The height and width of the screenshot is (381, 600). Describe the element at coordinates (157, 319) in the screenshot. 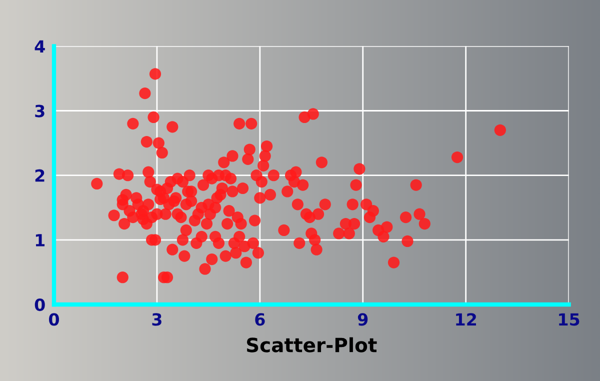

I see `x-tick-label: 3` at that location.